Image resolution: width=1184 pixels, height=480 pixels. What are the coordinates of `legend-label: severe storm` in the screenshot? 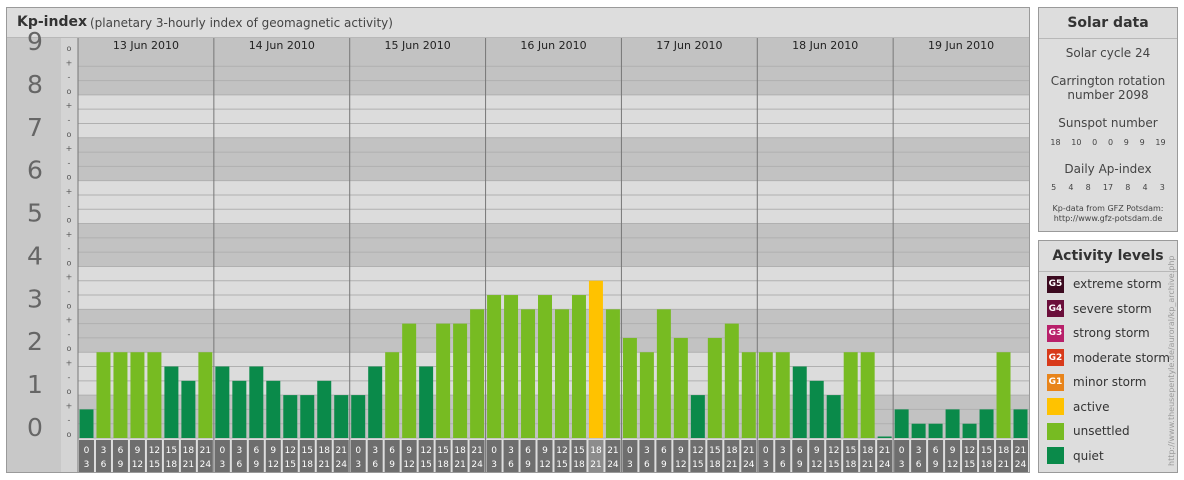 It's located at (1112, 308).